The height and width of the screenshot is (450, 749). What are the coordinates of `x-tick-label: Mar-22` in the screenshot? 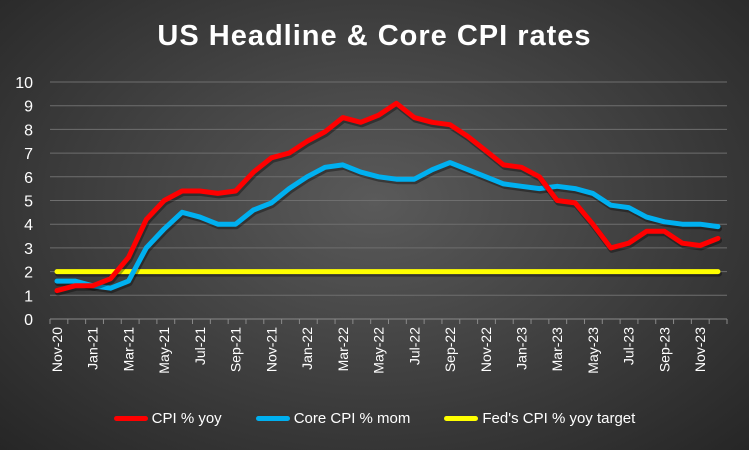 It's located at (343, 349).